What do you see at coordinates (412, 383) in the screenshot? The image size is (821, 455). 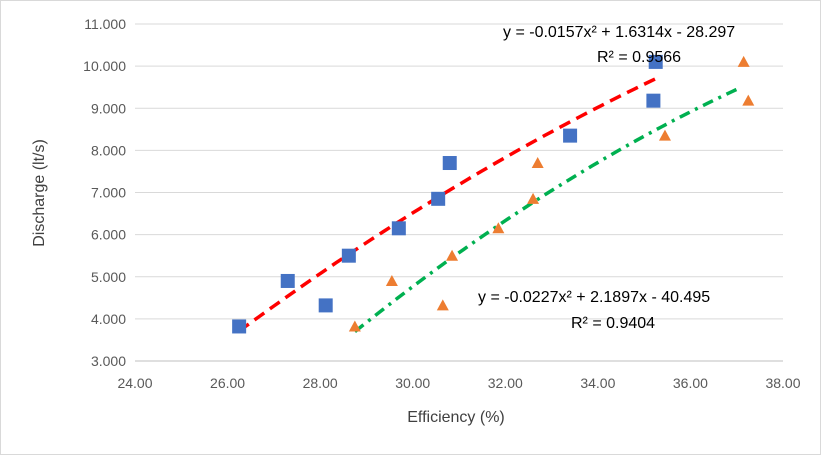 I see `x-tick-label: 30.00` at bounding box center [412, 383].